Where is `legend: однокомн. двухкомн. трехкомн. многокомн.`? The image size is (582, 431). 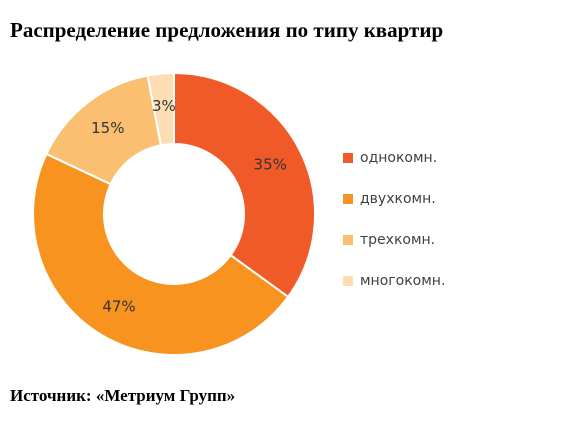
legend: однокомн. двухкомн. трехкомн. многокомн. is located at coordinates (394, 219).